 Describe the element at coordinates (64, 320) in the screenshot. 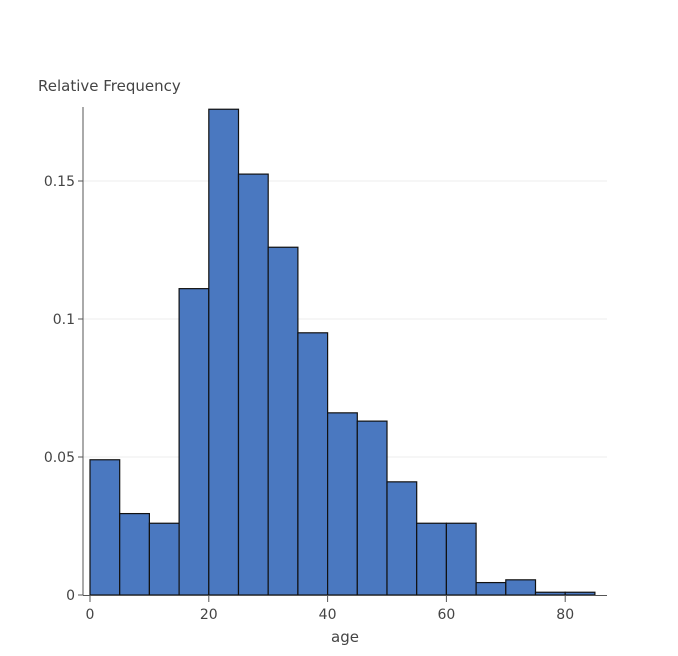

I see `y-tick-label-2: 0.1` at that location.